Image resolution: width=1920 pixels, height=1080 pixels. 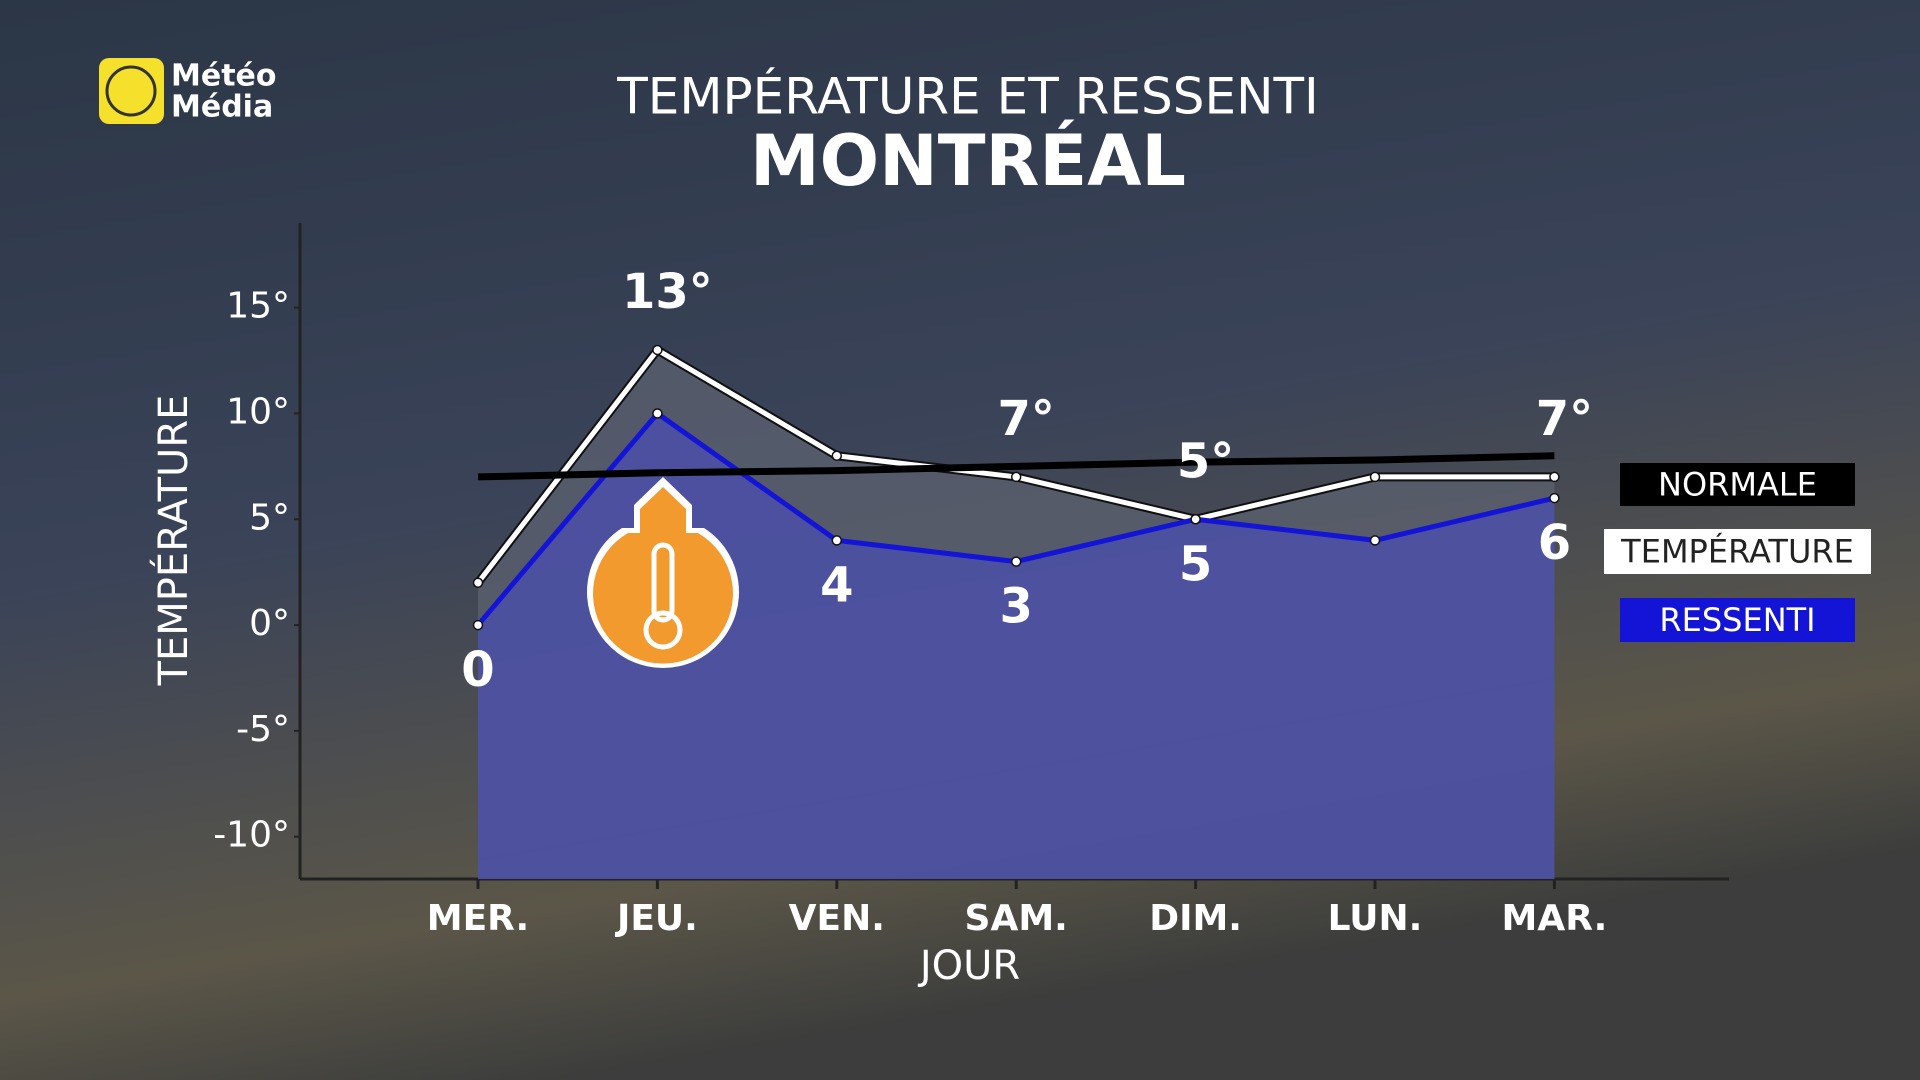 I want to click on y-tick-label: -10°, so click(x=251, y=835).